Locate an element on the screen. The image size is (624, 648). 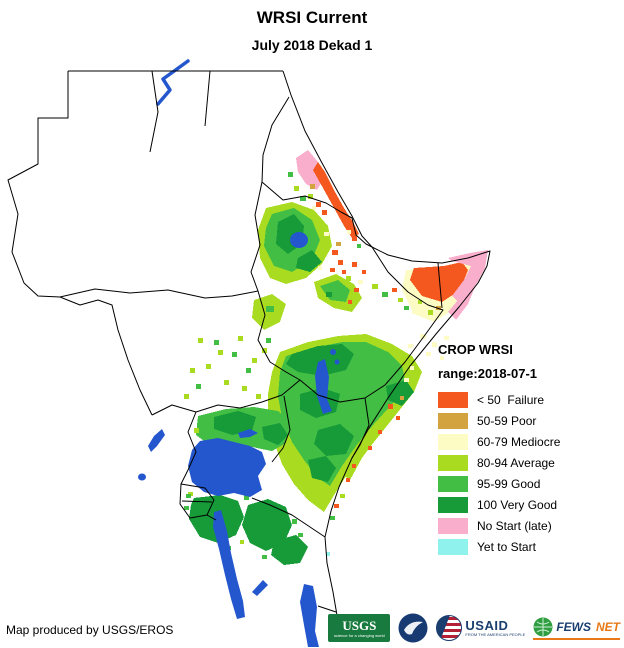
usaid-logo: USAID FROM THE AMERICAN PEOPLE is located at coordinates (480, 628).